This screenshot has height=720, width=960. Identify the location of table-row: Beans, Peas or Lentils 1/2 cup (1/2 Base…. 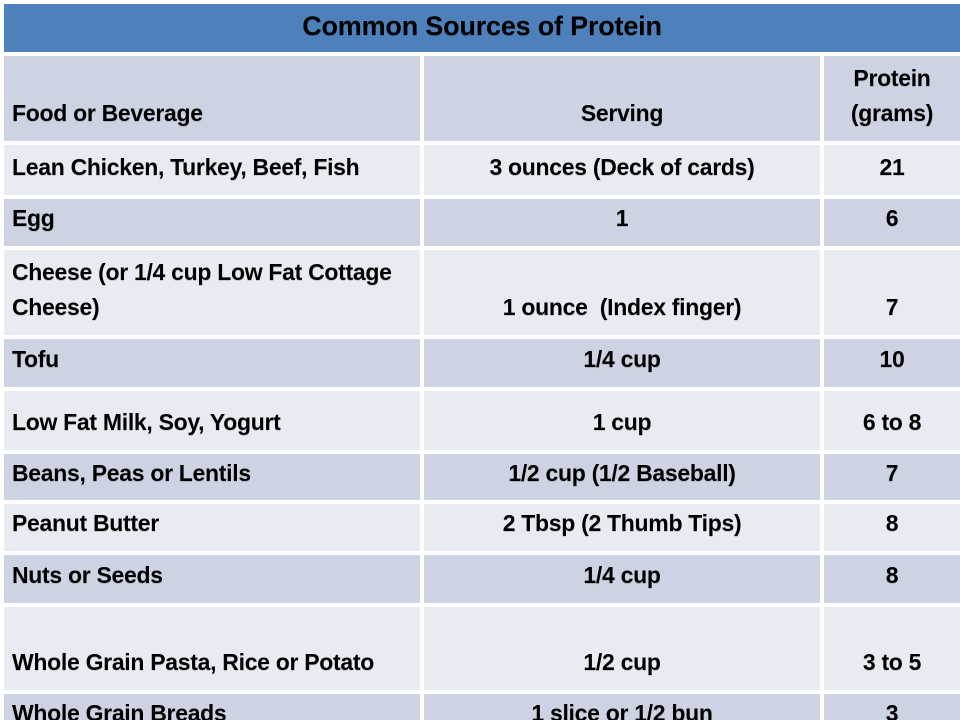
(480, 477).